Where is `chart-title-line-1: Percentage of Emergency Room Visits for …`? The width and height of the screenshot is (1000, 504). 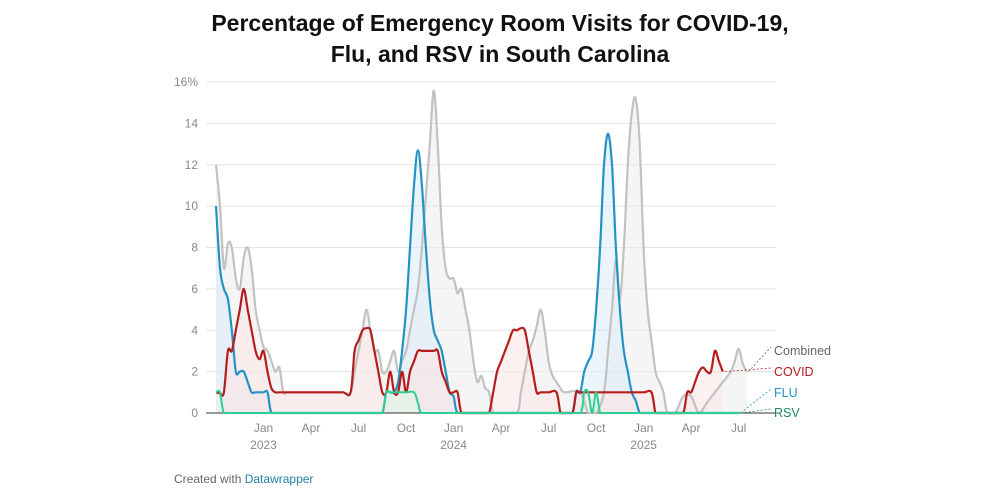
chart-title-line-1: Percentage of Emergency Room Visits for … is located at coordinates (500, 23).